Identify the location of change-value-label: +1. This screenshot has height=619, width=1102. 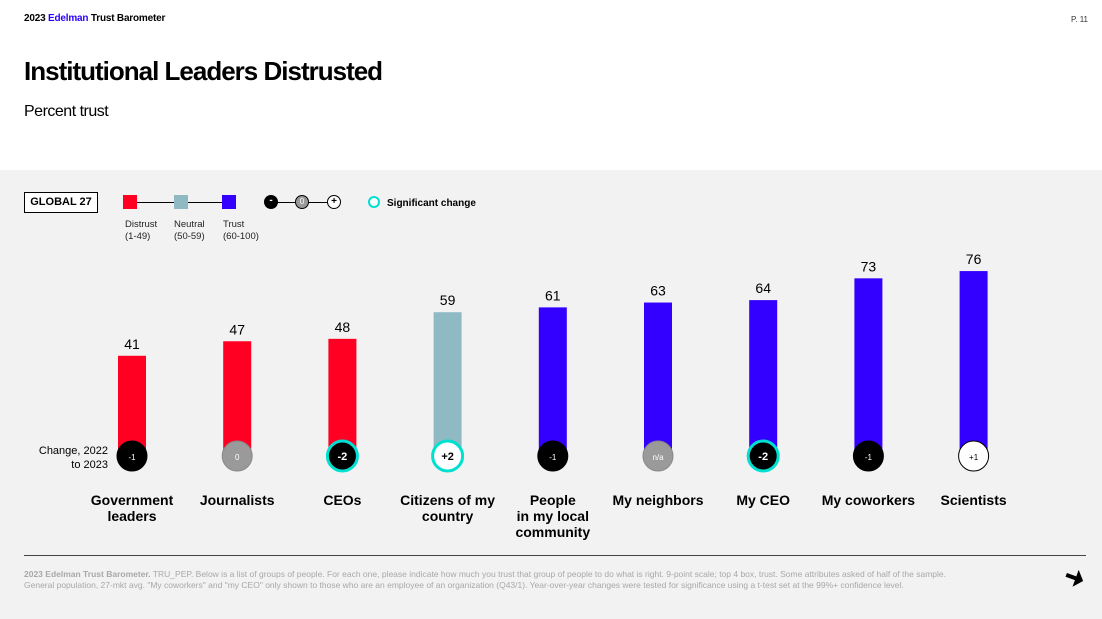
(974, 457).